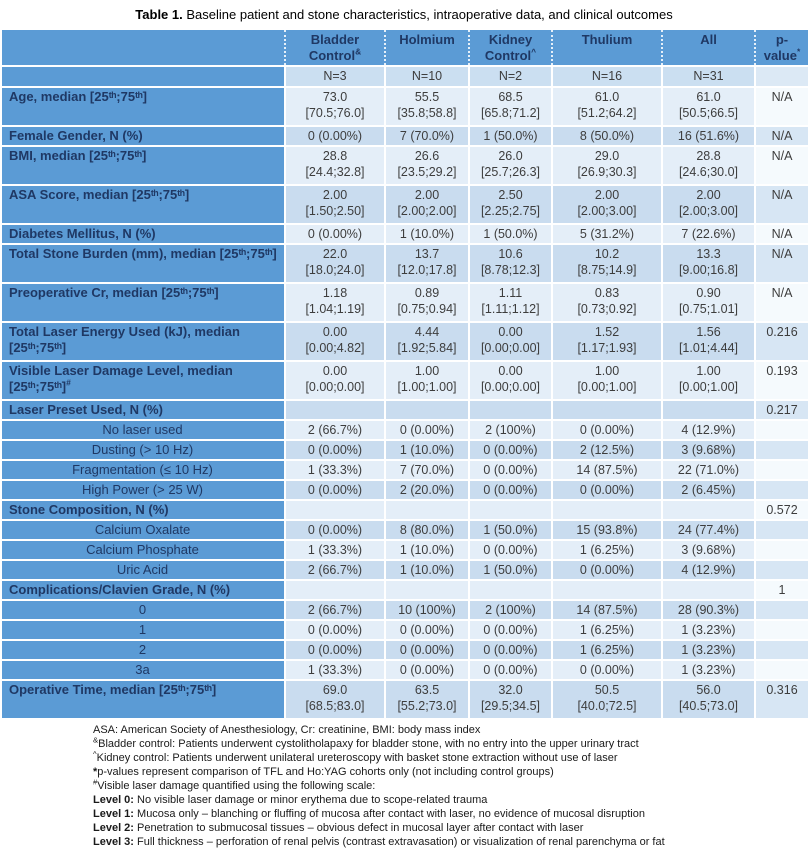 Image resolution: width=808 pixels, height=865 pixels. What do you see at coordinates (113, 842) in the screenshot?
I see `footnote-bold-prefix: Level 3:` at bounding box center [113, 842].